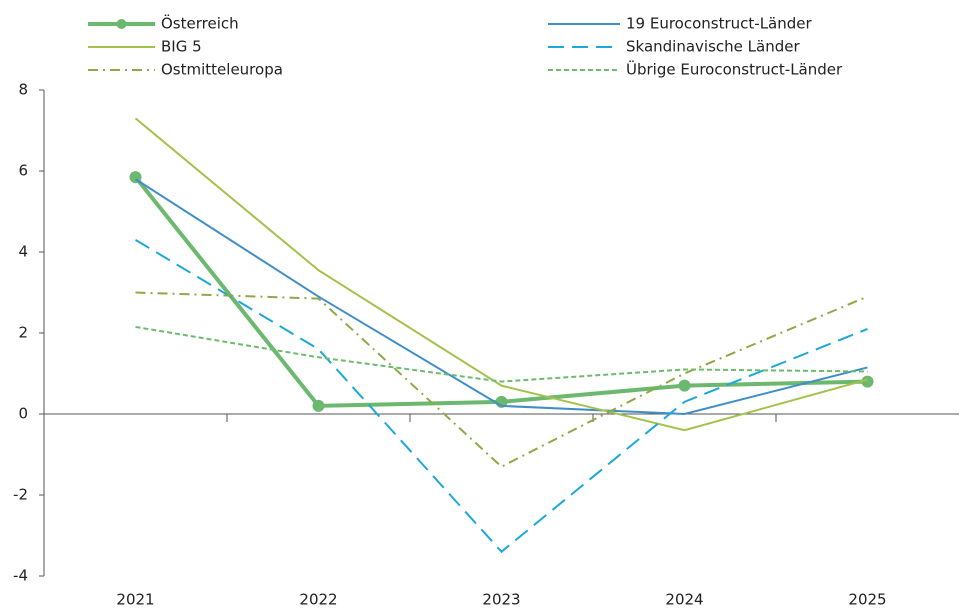  Describe the element at coordinates (713, 47) in the screenshot. I see `legend-label: Skandinavische Länder` at that location.